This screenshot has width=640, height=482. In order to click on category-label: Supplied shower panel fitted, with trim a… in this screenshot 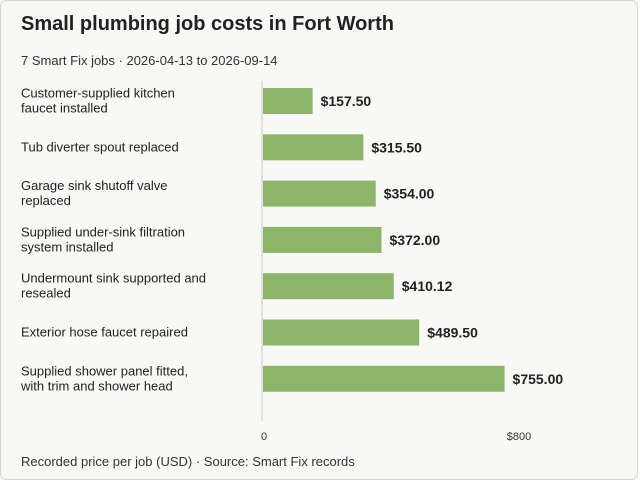, I will do `click(104, 378)`.